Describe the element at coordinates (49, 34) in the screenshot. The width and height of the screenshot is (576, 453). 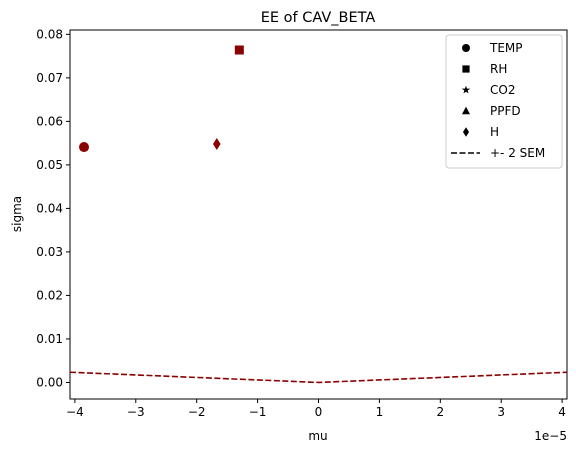
I see `y-tick-label: 0.08` at that location.